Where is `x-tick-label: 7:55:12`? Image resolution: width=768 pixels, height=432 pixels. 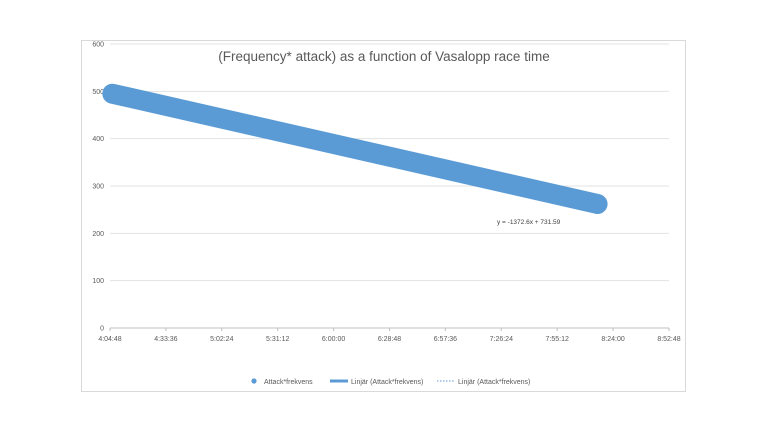
x-tick-label: 7:55:12 is located at coordinates (557, 339).